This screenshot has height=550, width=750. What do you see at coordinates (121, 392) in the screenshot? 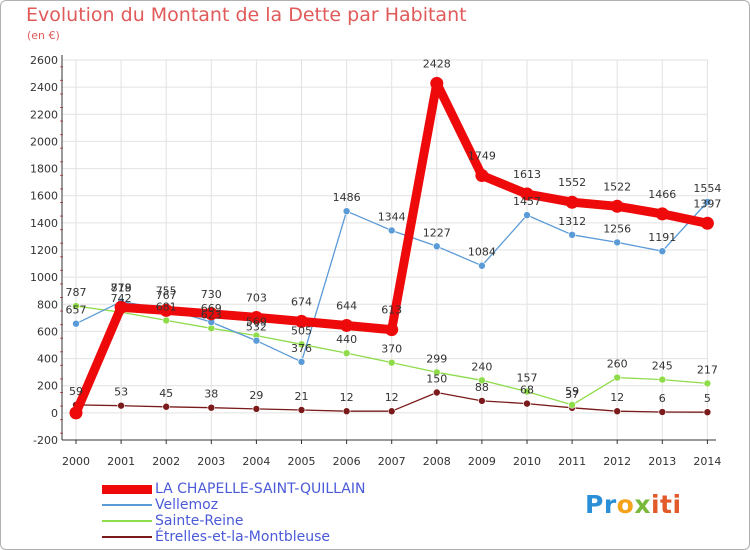
I see `data-label: 53` at bounding box center [121, 392].